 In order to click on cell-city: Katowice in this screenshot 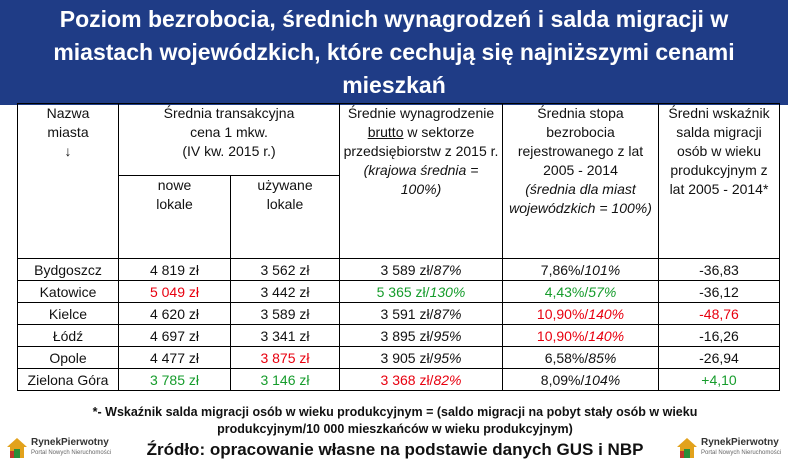, I will do `click(68, 291)`.